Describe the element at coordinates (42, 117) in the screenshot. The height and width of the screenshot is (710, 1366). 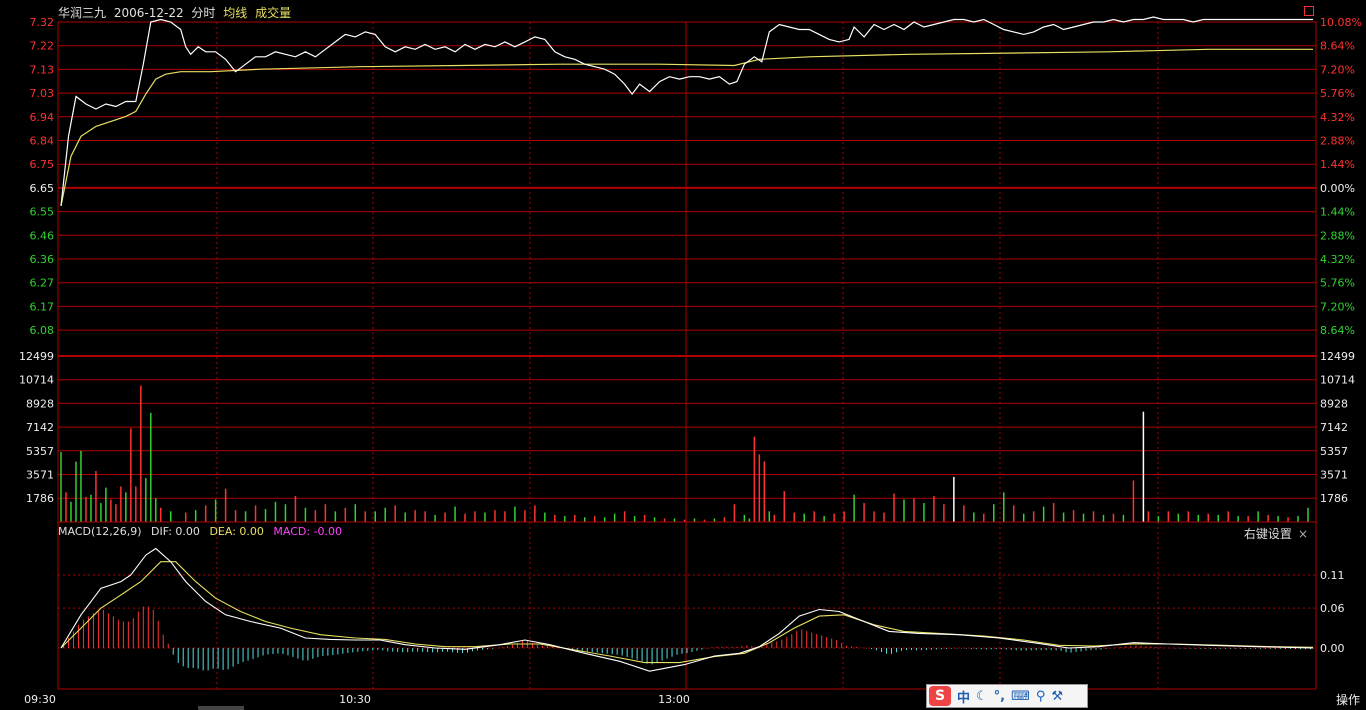
I see `price-tick-label: 6.94` at that location.